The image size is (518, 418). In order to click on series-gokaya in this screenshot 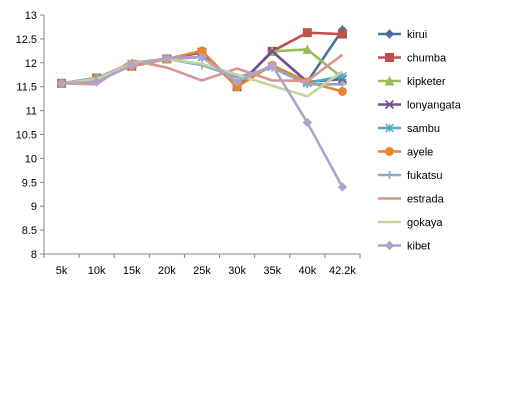, I will do `click(202, 77)`.